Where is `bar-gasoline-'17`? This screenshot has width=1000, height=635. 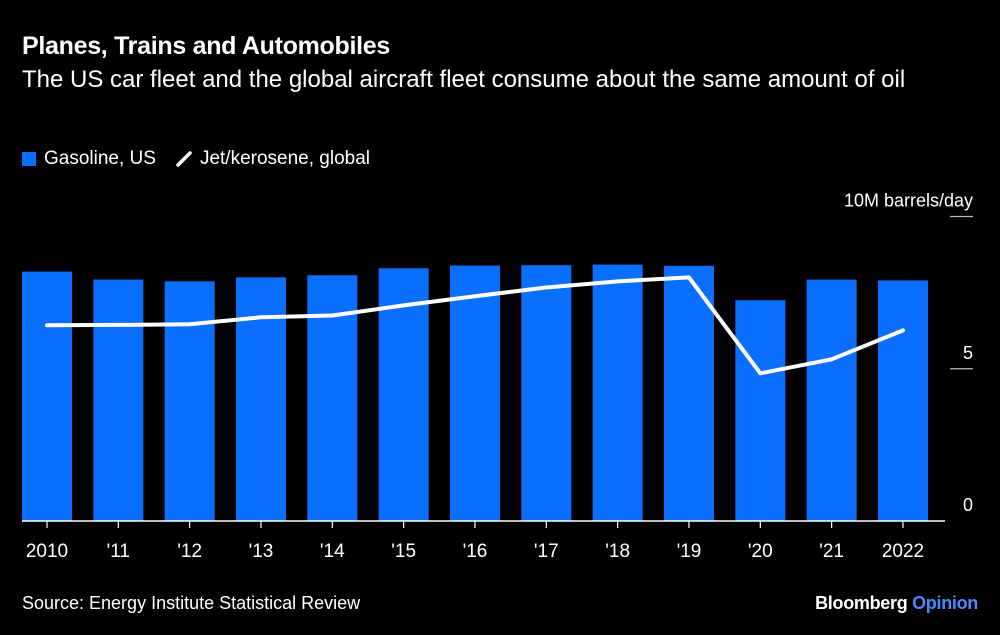 bar-gasoline-'17 is located at coordinates (546, 393).